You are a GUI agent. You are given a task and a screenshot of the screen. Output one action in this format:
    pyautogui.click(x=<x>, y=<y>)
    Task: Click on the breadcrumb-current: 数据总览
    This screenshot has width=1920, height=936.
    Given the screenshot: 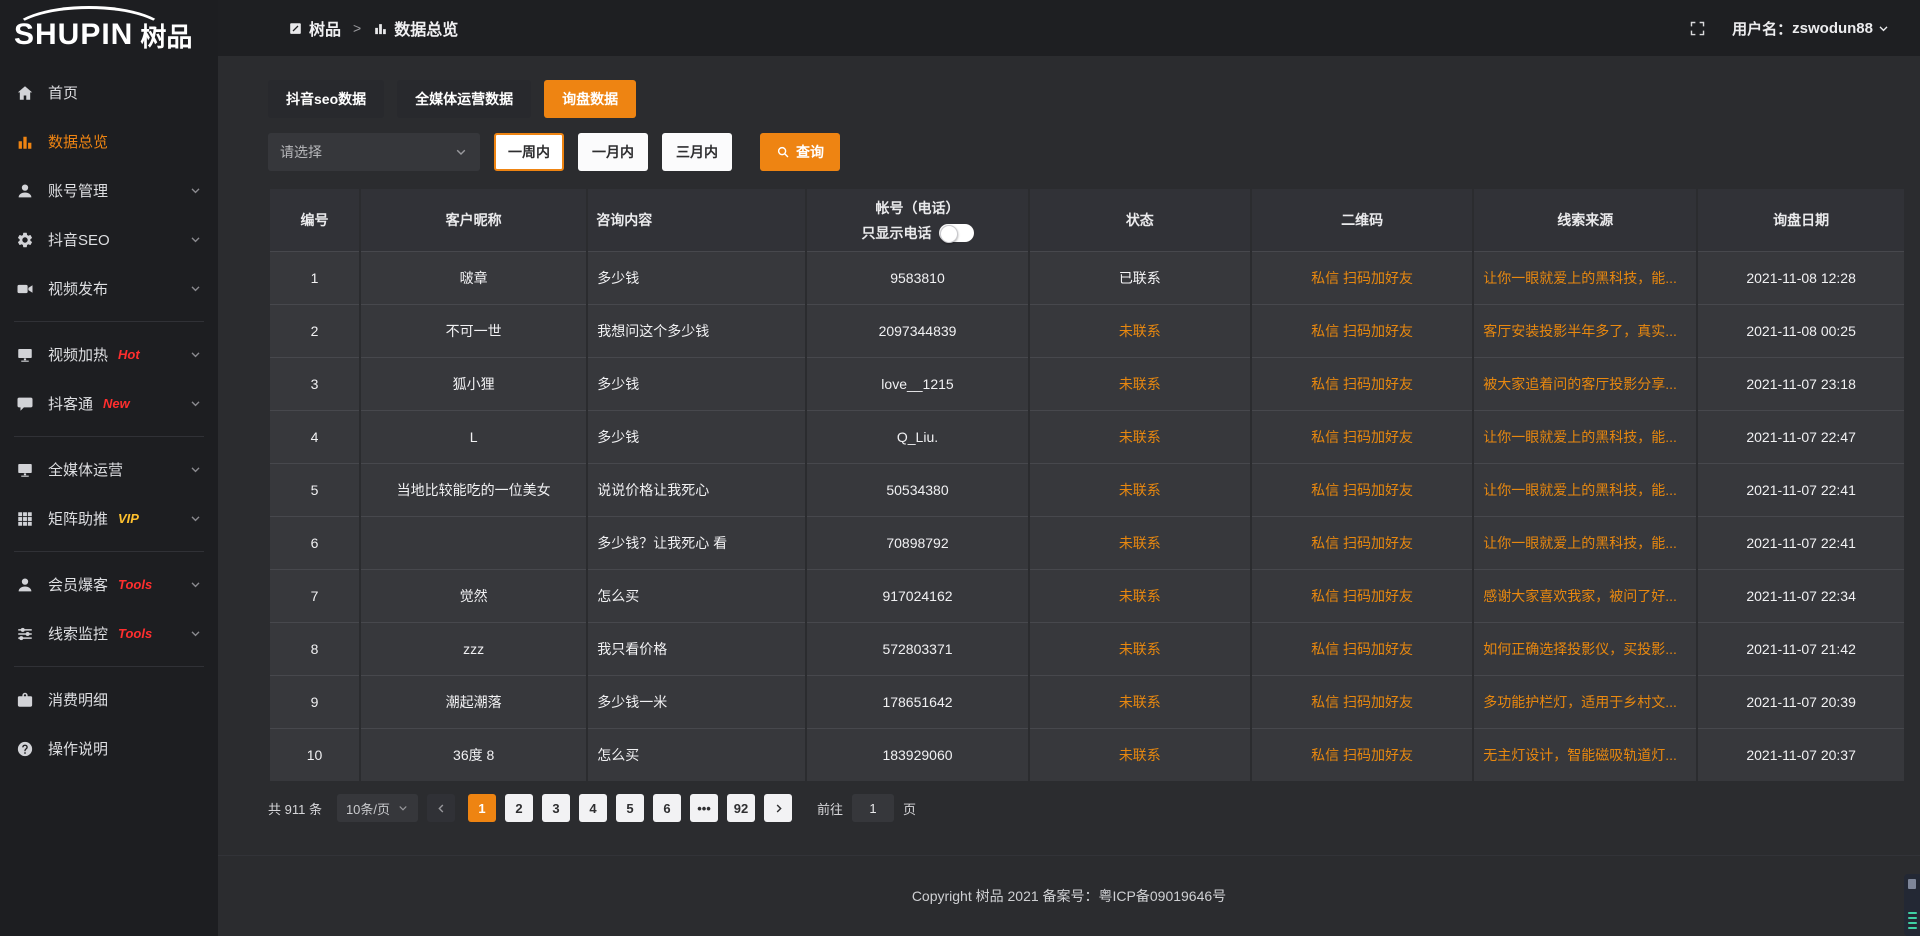 What is the action you would take?
    pyautogui.click(x=426, y=30)
    